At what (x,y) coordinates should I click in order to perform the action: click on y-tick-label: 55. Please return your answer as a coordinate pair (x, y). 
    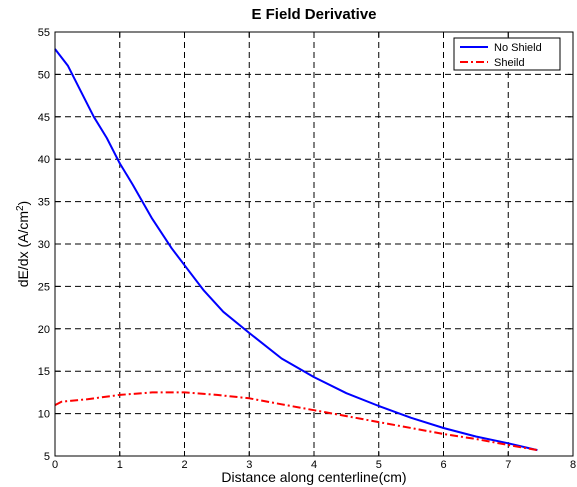
    Looking at the image, I should click on (44, 33).